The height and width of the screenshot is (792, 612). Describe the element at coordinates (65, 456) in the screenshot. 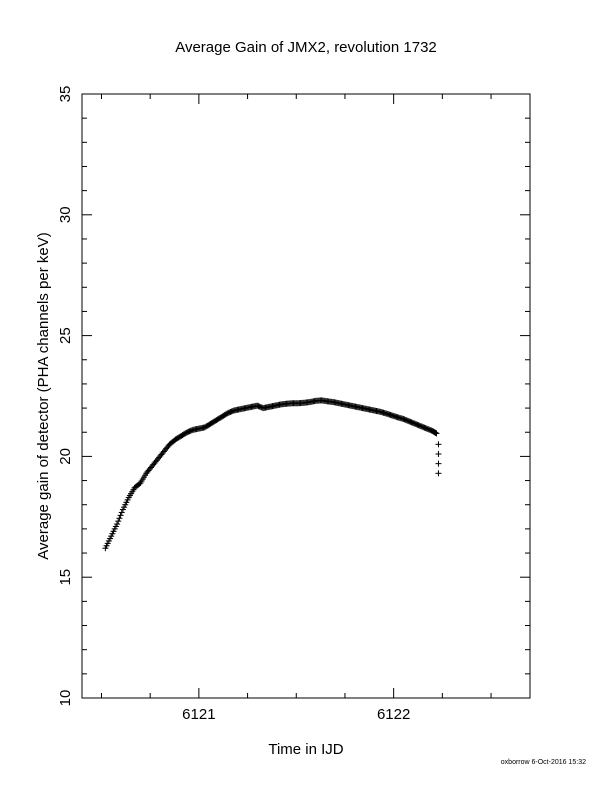

I see `y-tick-label: 20` at that location.